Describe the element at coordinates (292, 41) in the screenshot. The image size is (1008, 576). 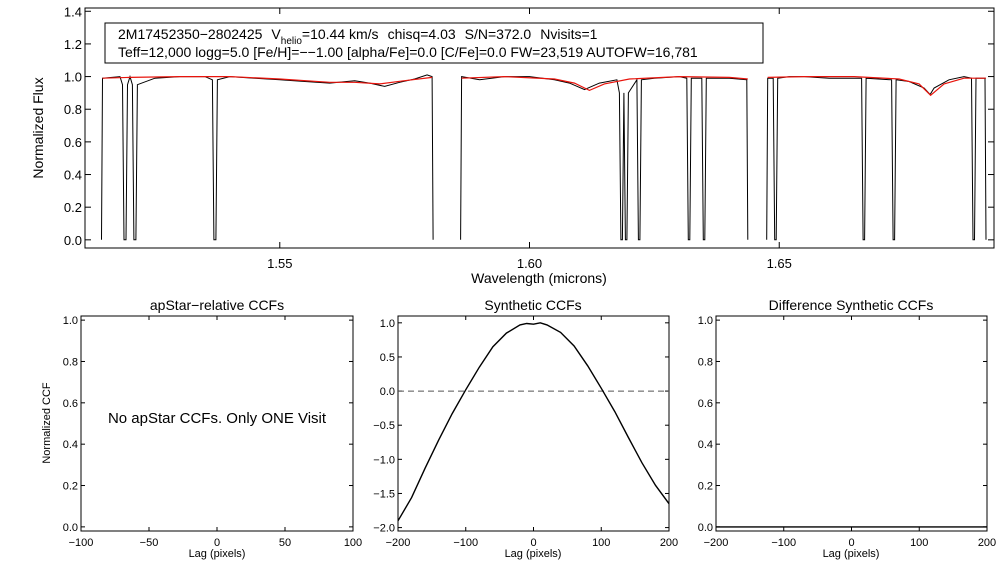
I see `vhelio-subscript: helio` at that location.